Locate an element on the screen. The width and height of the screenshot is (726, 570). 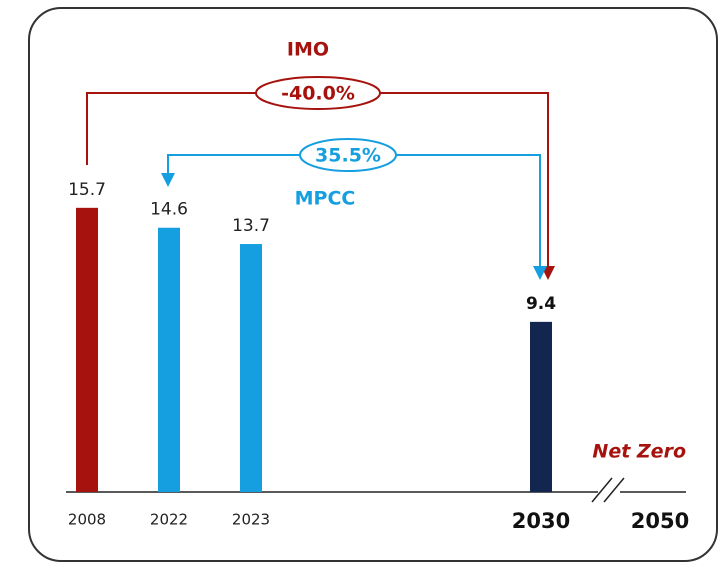
value-label: 15.7 is located at coordinates (87, 190).